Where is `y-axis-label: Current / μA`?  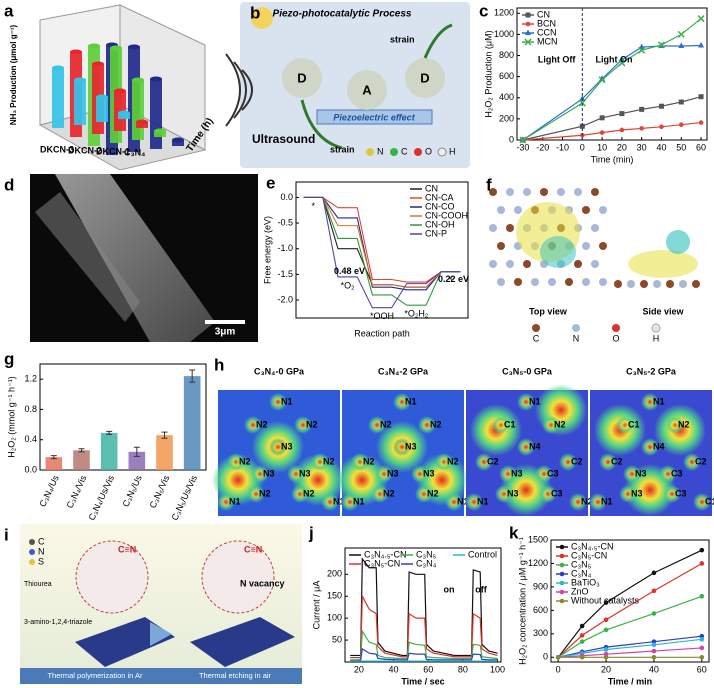 y-axis-label: Current / μA is located at coordinates (316, 605).